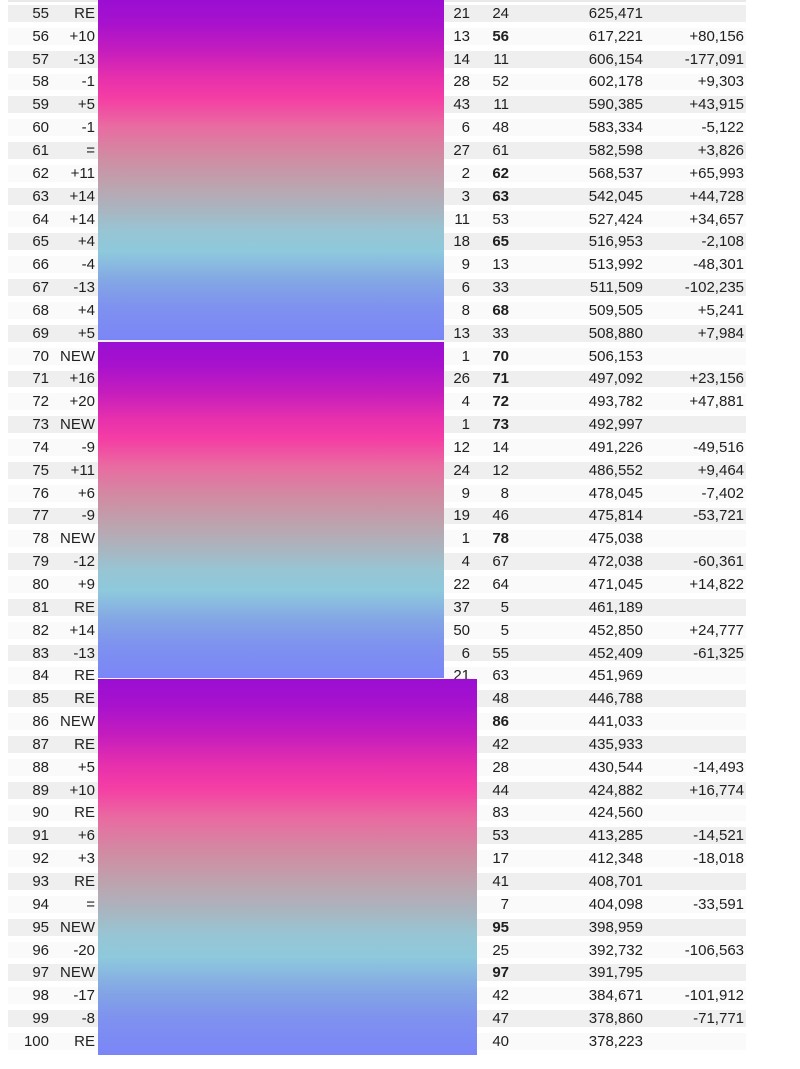 The height and width of the screenshot is (1069, 800). Describe the element at coordinates (500, 927) in the screenshot. I see `peak-cell: 95` at that location.